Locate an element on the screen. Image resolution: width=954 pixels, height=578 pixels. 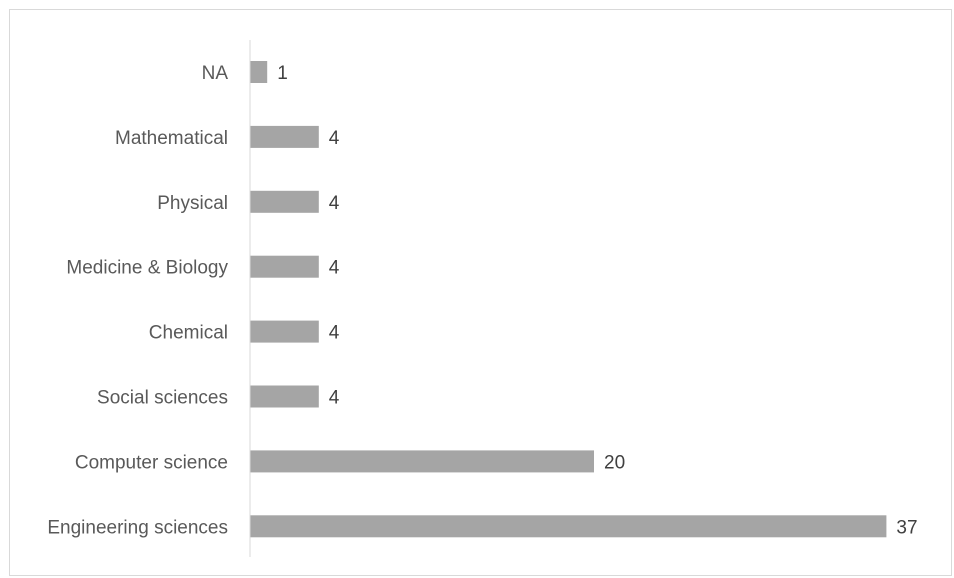
category-label: Engineering sciences is located at coordinates (137, 527).